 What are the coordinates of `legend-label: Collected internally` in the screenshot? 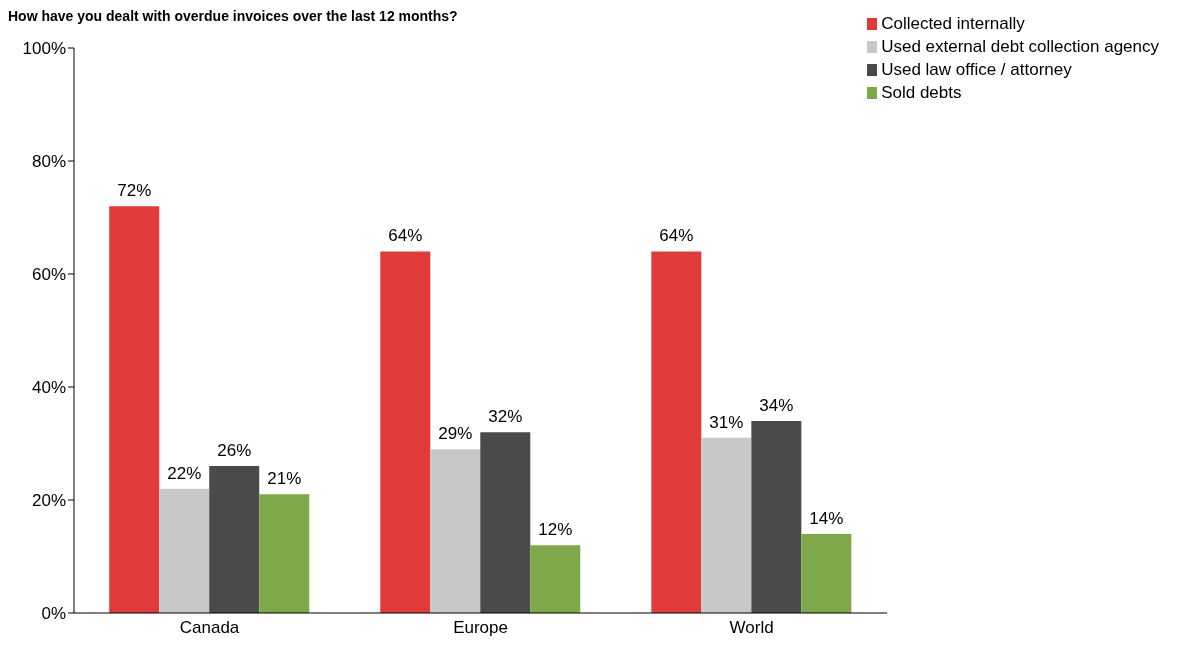 It's located at (953, 24).